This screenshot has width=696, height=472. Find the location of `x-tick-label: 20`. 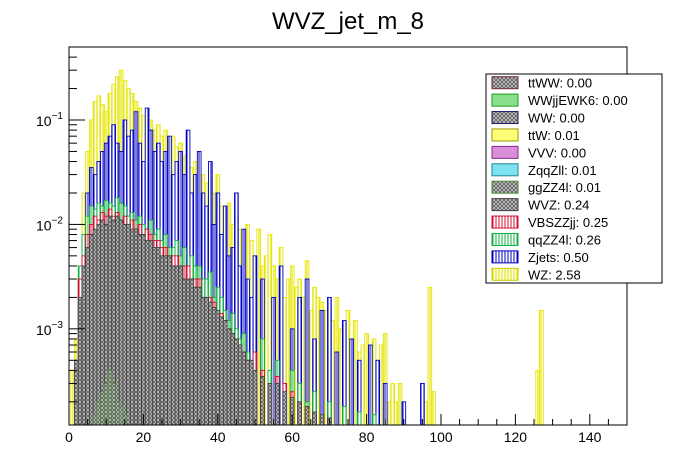

x-tick-label: 20 is located at coordinates (144, 437).